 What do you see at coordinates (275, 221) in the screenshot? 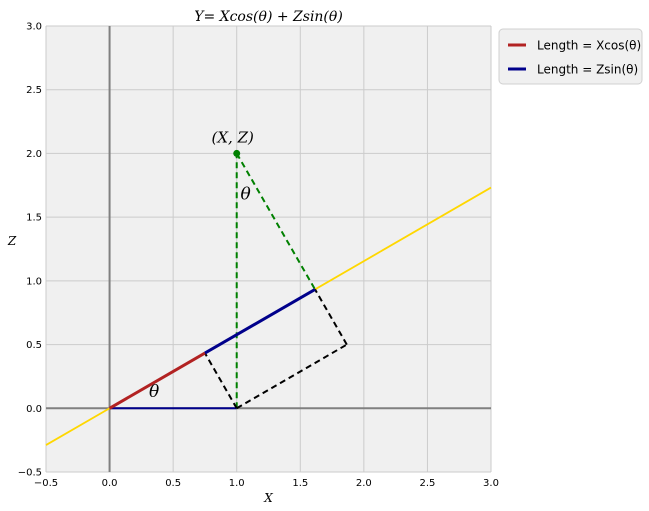
I see `projection-to-line` at bounding box center [275, 221].